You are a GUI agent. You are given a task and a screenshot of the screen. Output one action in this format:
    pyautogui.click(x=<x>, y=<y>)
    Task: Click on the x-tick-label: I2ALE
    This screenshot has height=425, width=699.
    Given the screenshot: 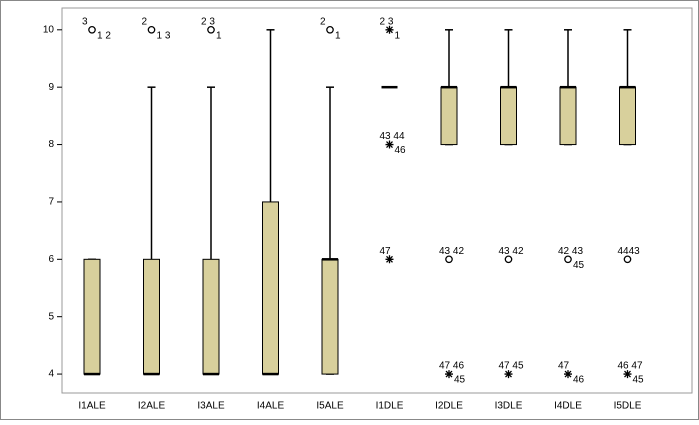 What is the action you would take?
    pyautogui.click(x=152, y=406)
    